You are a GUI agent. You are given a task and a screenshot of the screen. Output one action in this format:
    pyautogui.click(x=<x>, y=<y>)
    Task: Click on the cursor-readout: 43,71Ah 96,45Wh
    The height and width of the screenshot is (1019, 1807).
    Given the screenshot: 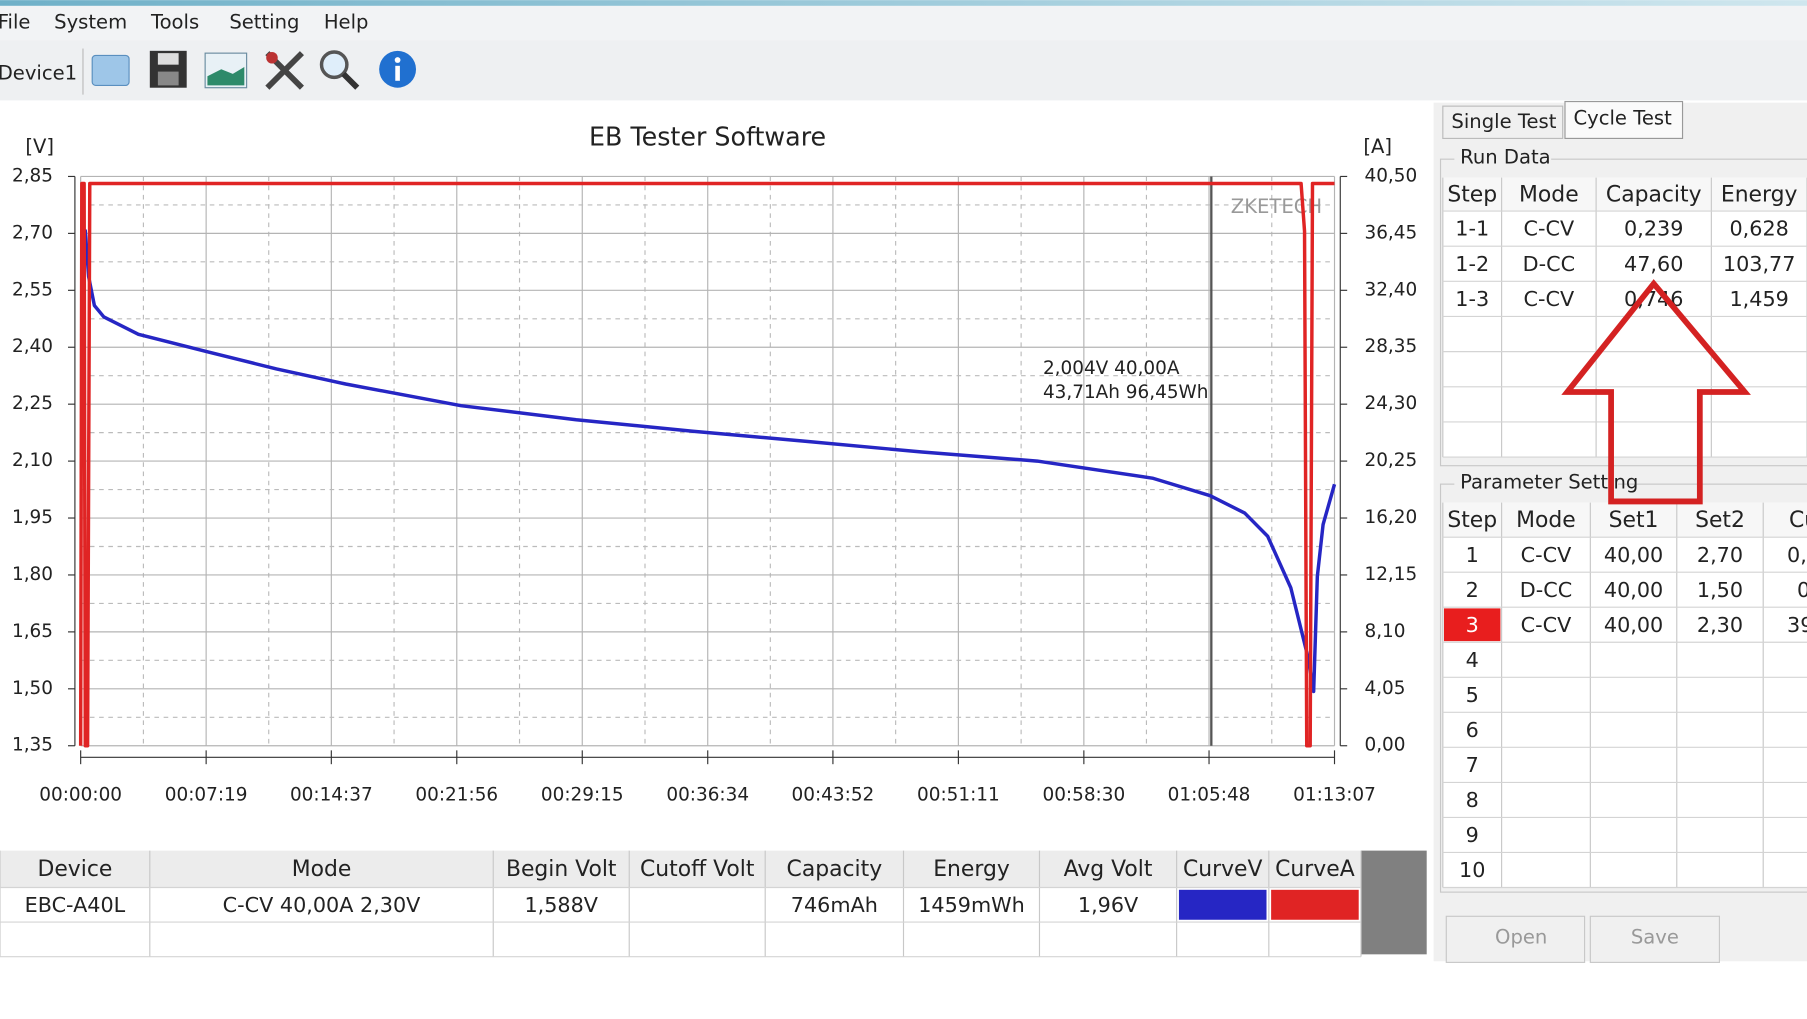 What is the action you would take?
    pyautogui.click(x=1126, y=392)
    